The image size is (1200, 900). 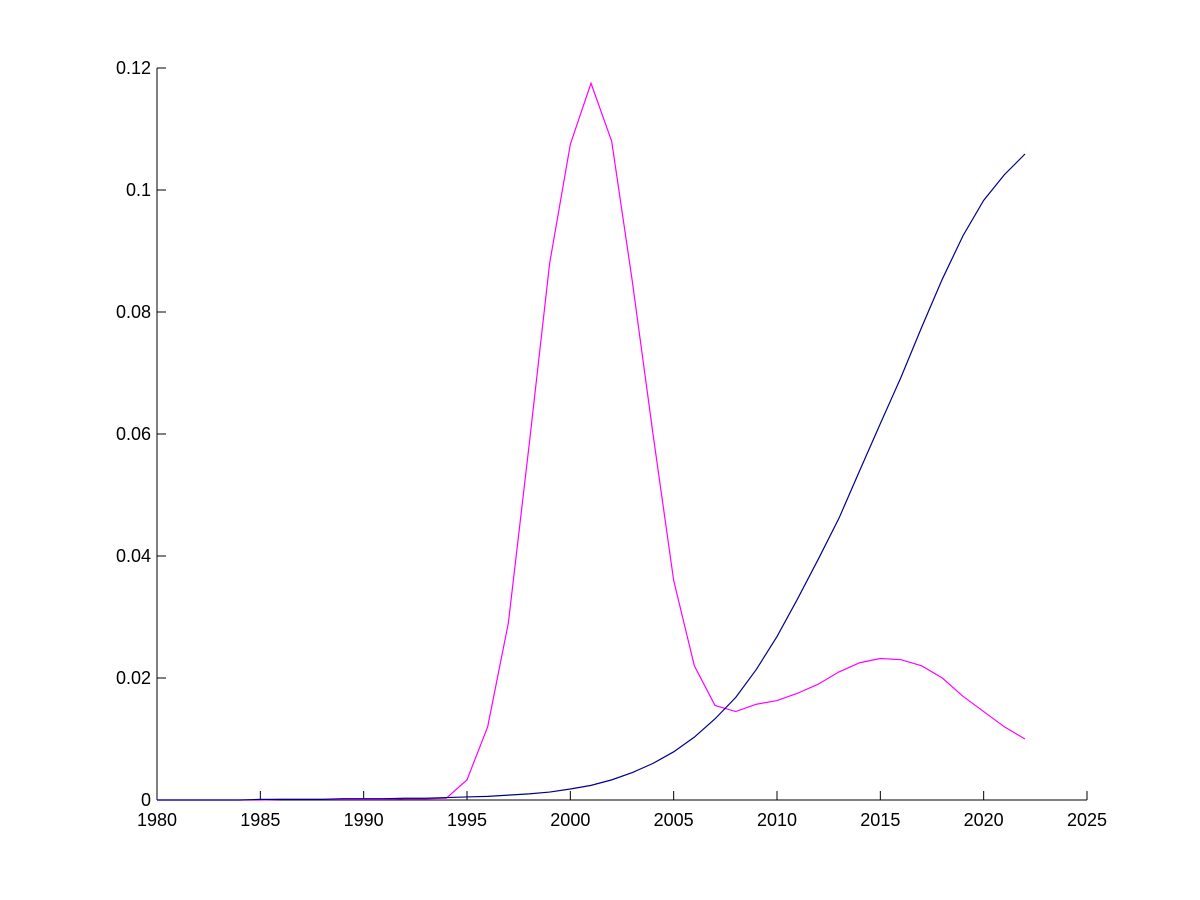 What do you see at coordinates (133, 678) in the screenshot?
I see `y-tick-label: 0.02` at bounding box center [133, 678].